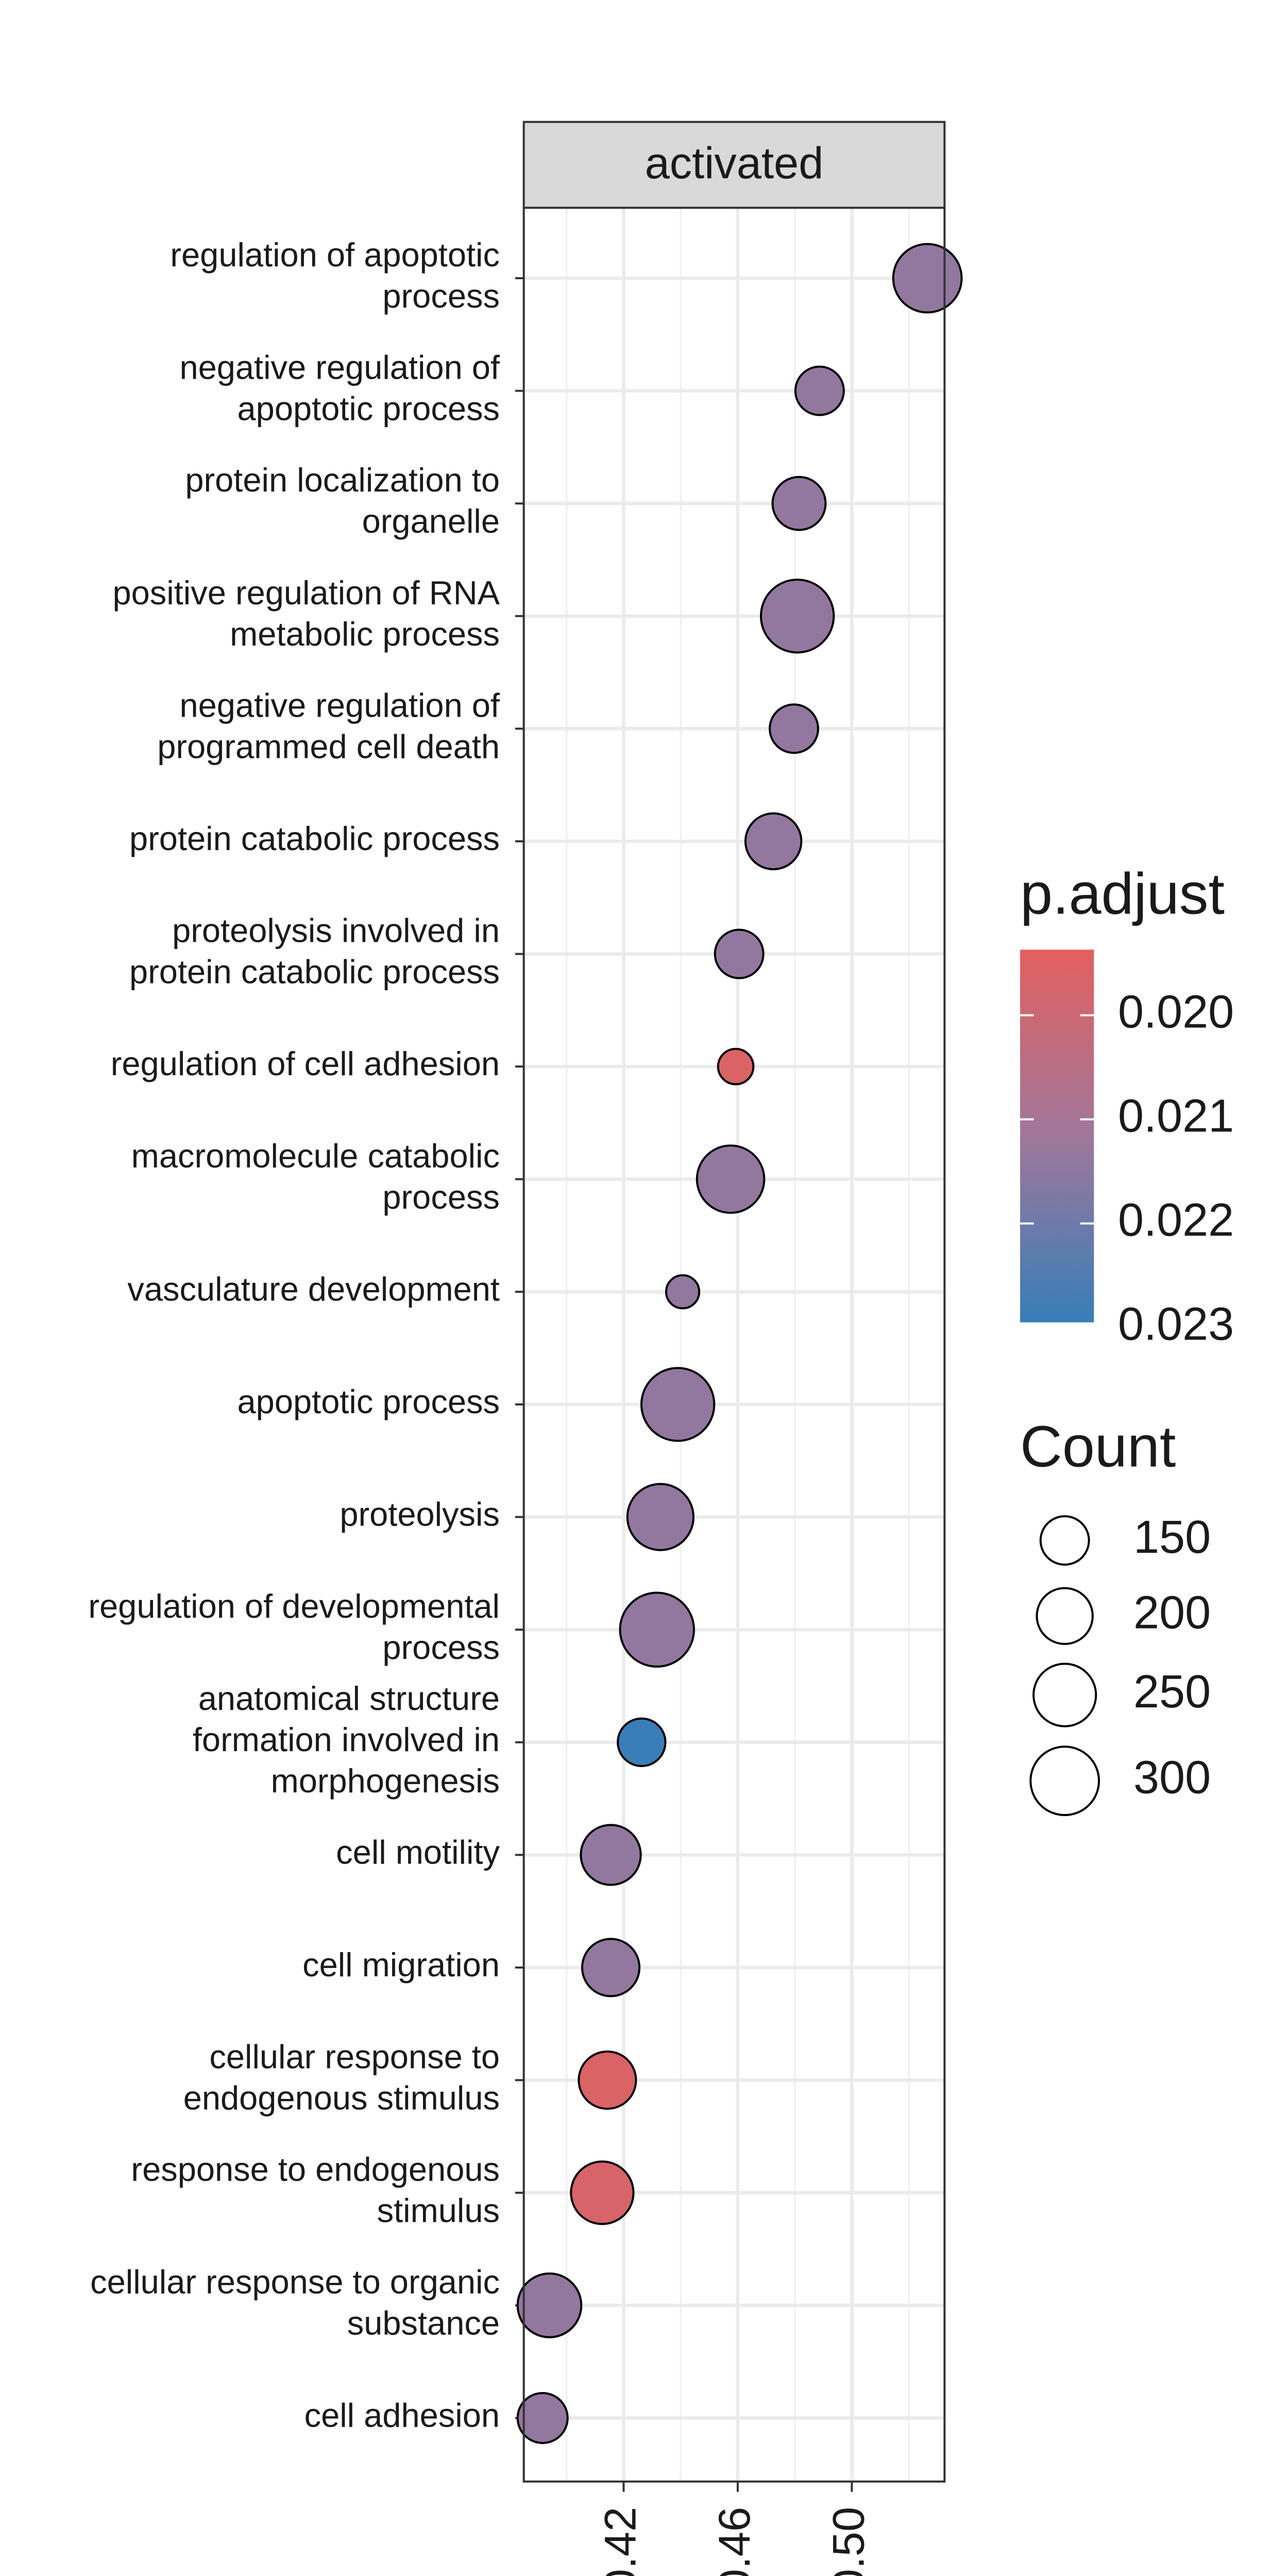 The image size is (1288, 2576). I want to click on colorbar-label: 0.021, so click(1176, 1116).